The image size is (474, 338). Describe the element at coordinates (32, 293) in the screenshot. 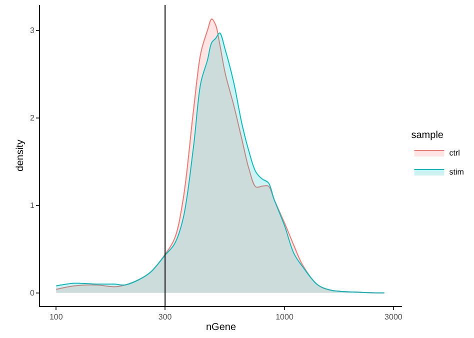

I see `y-tick-label: 0` at that location.